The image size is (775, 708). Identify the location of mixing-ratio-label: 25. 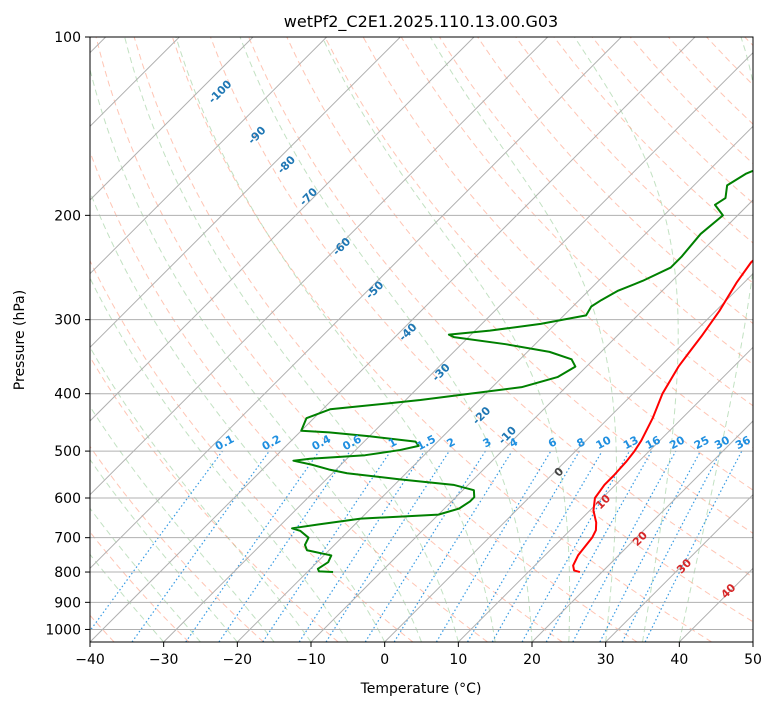
(702, 442).